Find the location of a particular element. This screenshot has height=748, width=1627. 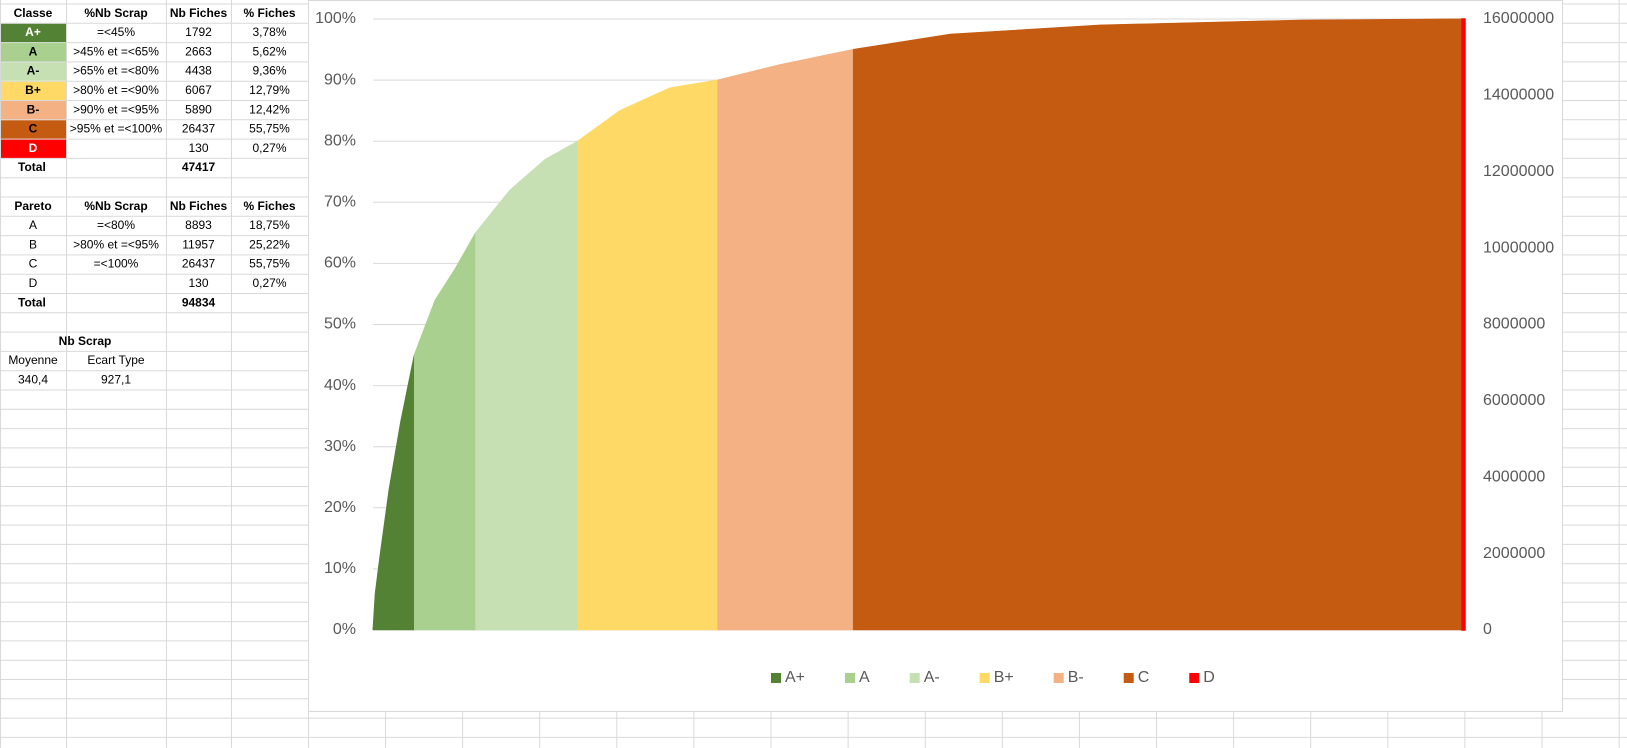

stats-header: Ecart Type is located at coordinates (115, 360).